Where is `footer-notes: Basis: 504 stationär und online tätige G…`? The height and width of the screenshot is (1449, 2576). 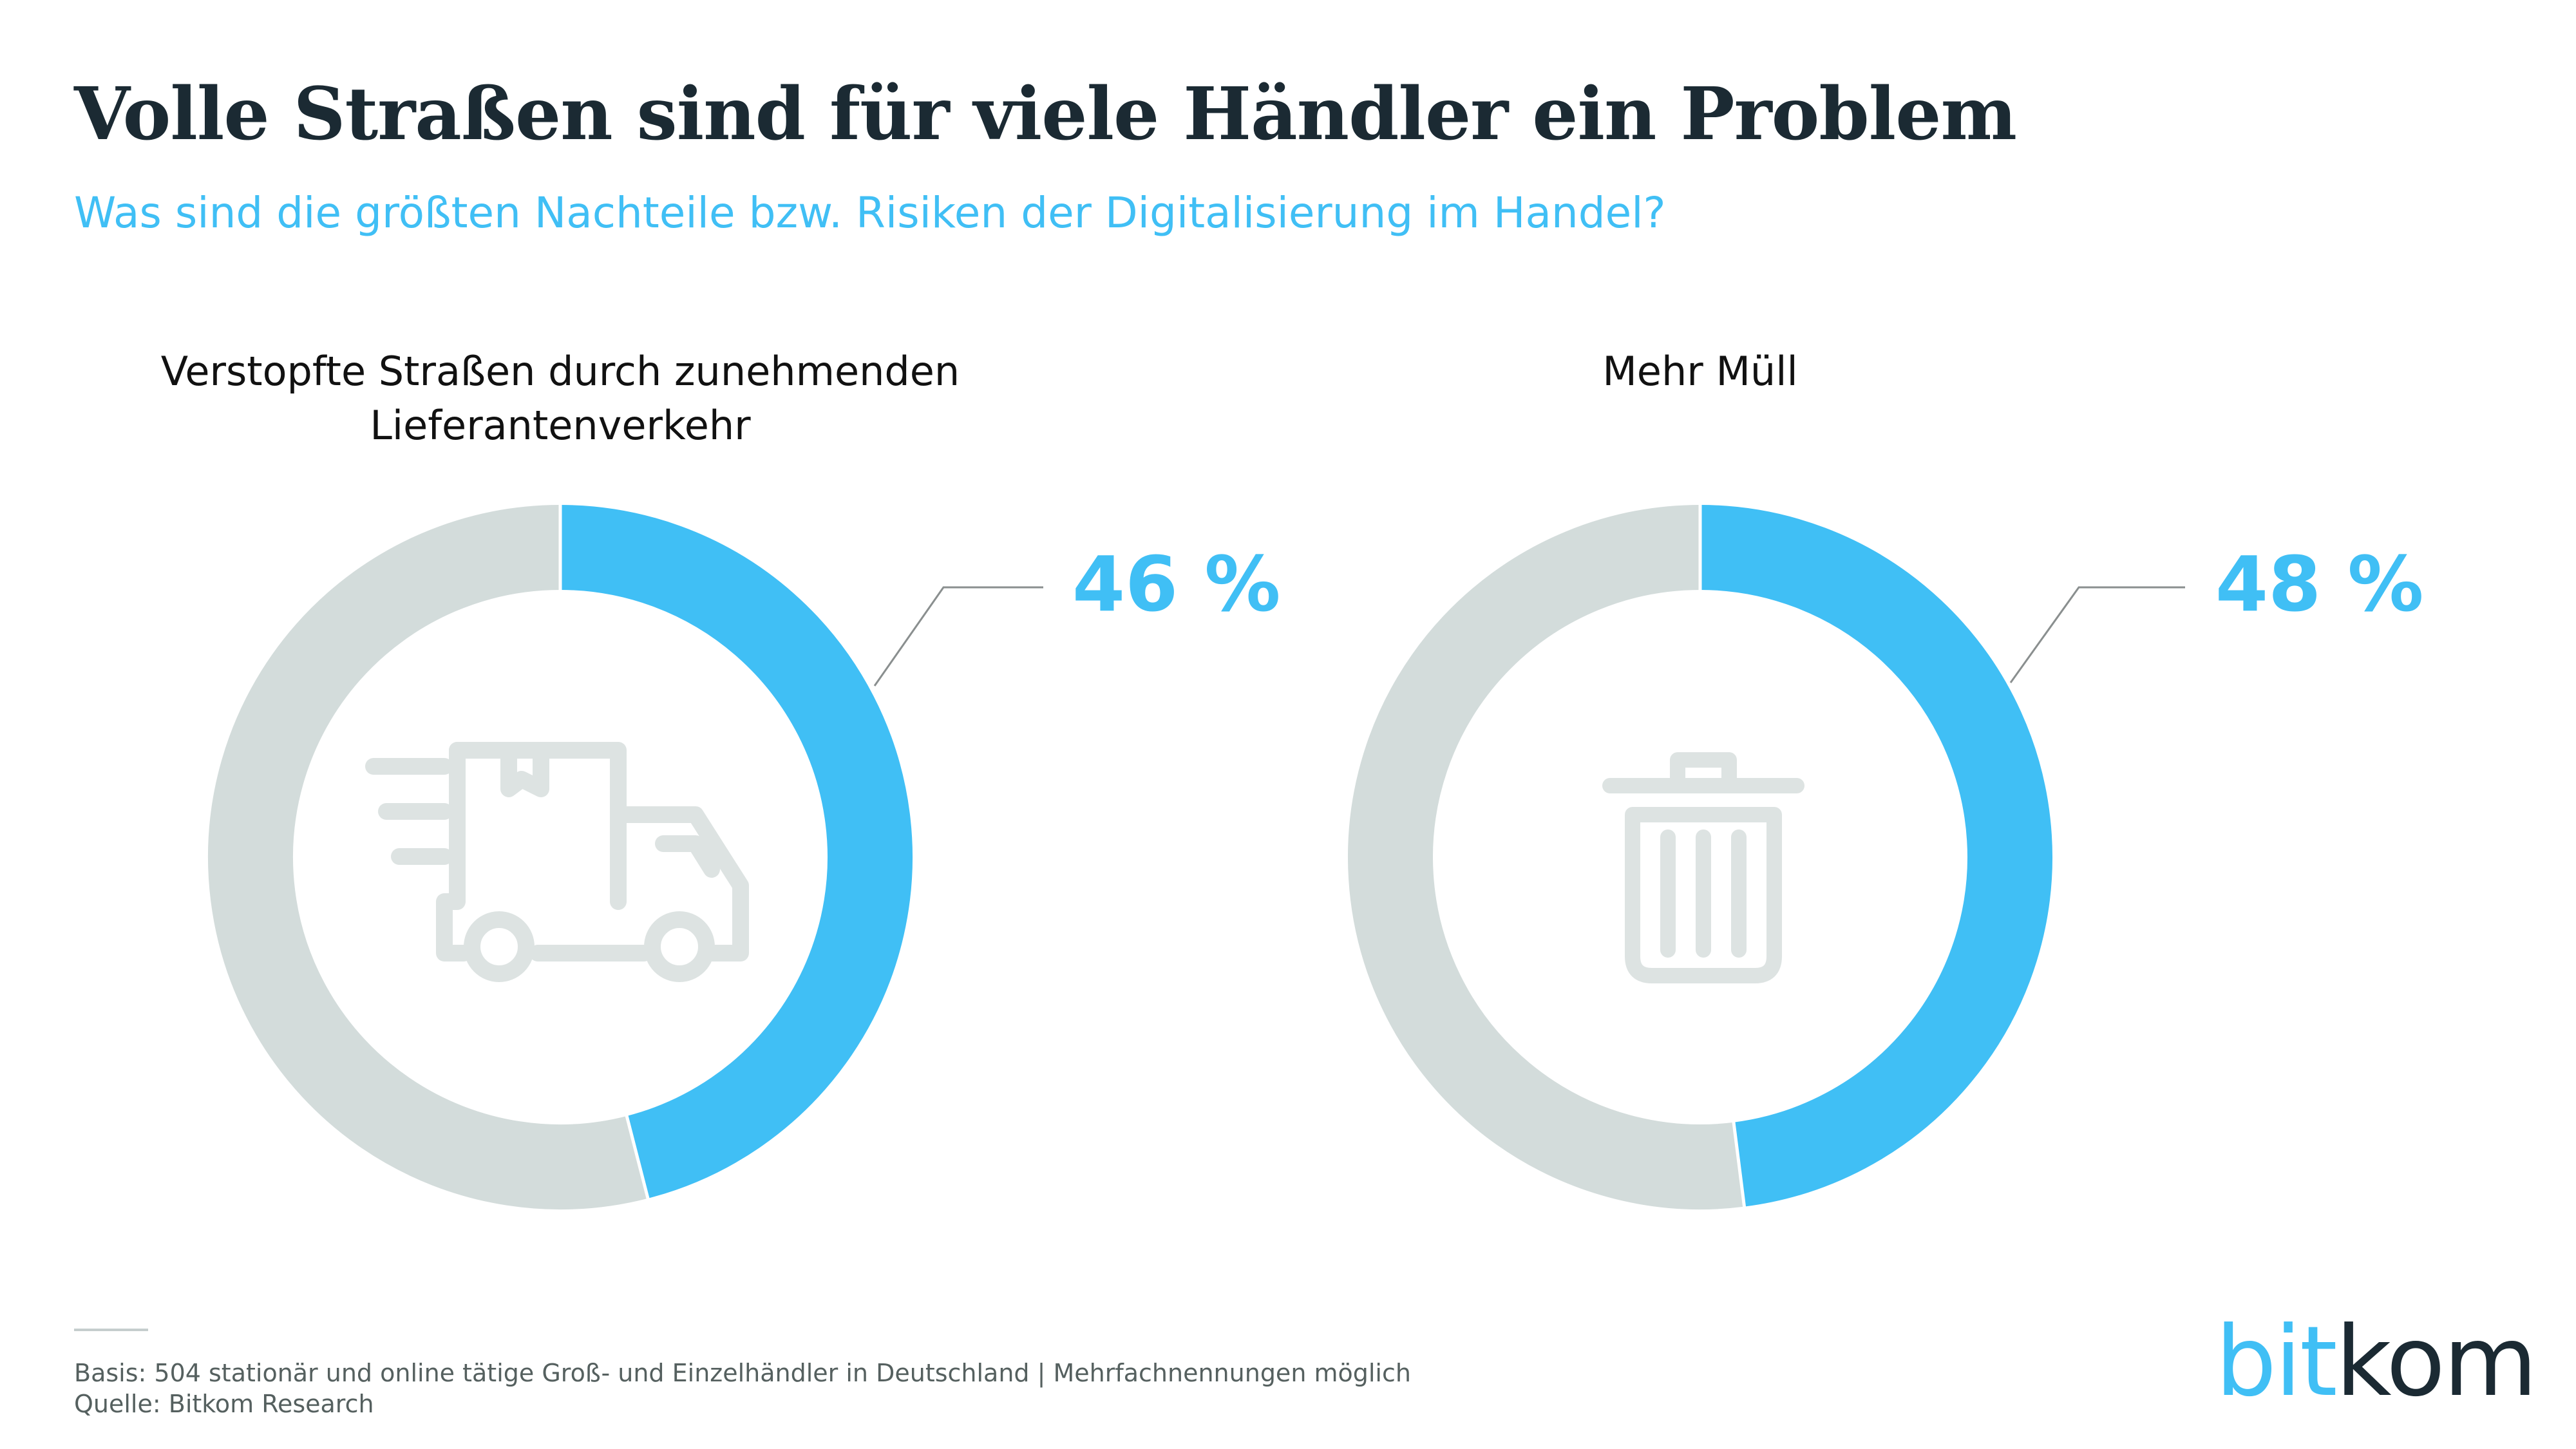 footer-notes: Basis: 504 stationär und online tätige G… is located at coordinates (743, 1388).